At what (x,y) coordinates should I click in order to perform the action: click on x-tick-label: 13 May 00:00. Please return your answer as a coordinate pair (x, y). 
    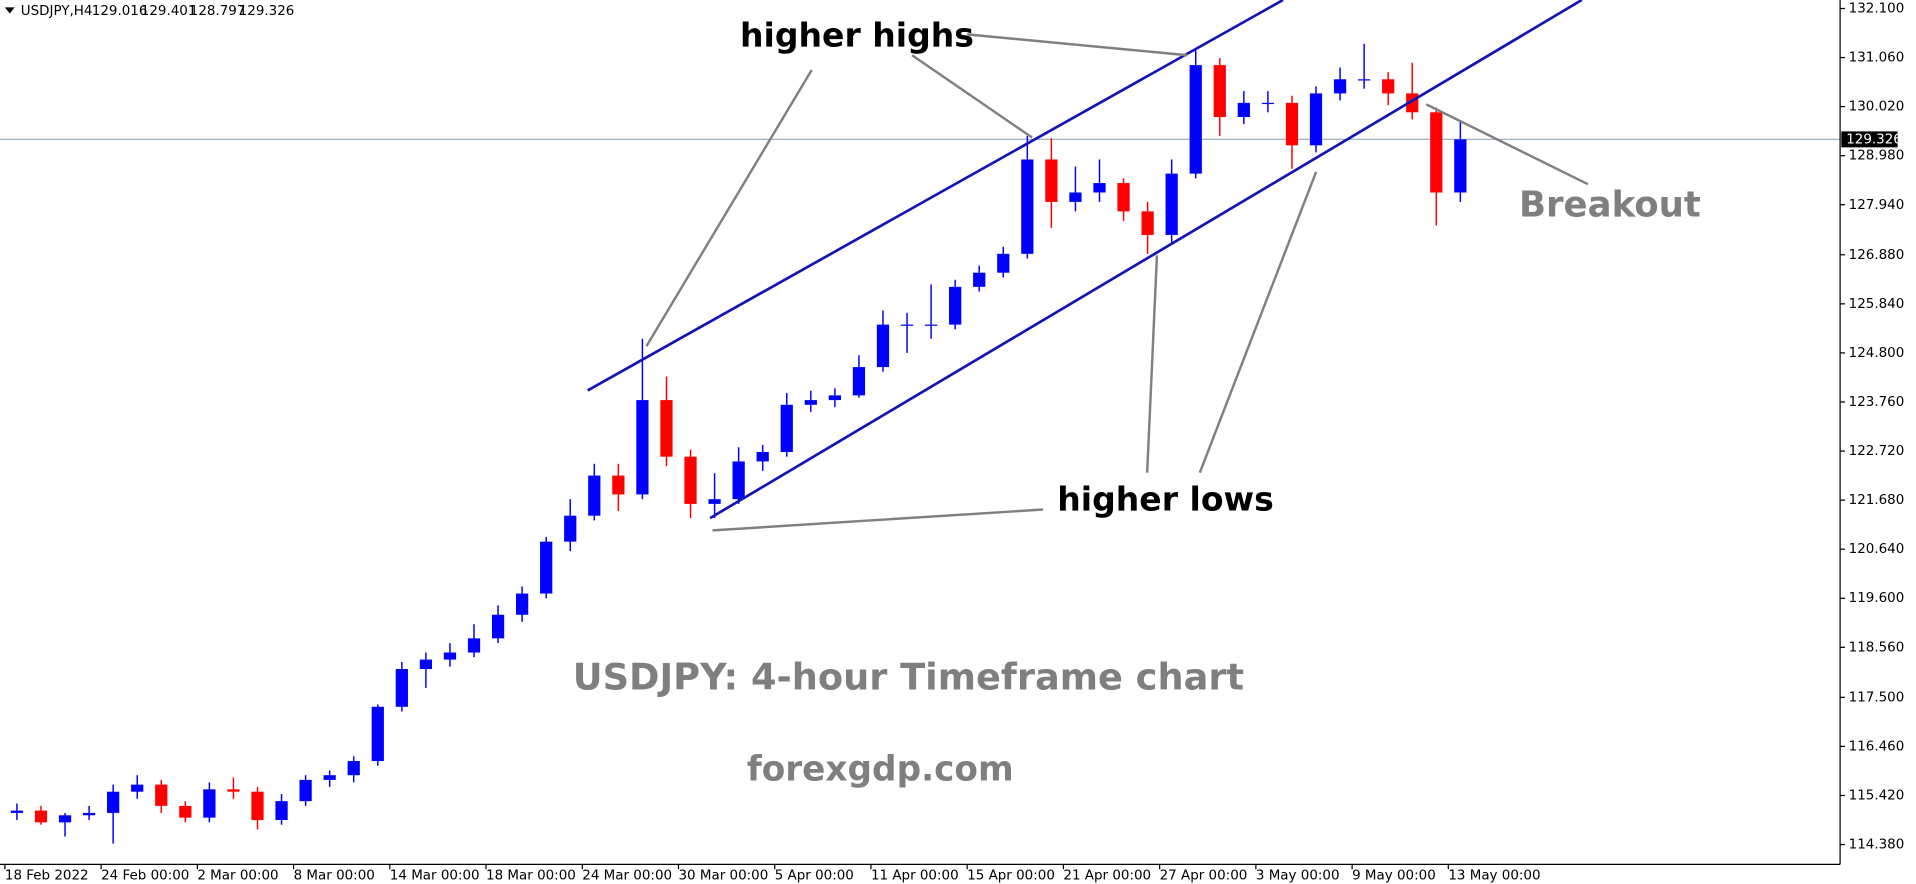
    Looking at the image, I should click on (1494, 875).